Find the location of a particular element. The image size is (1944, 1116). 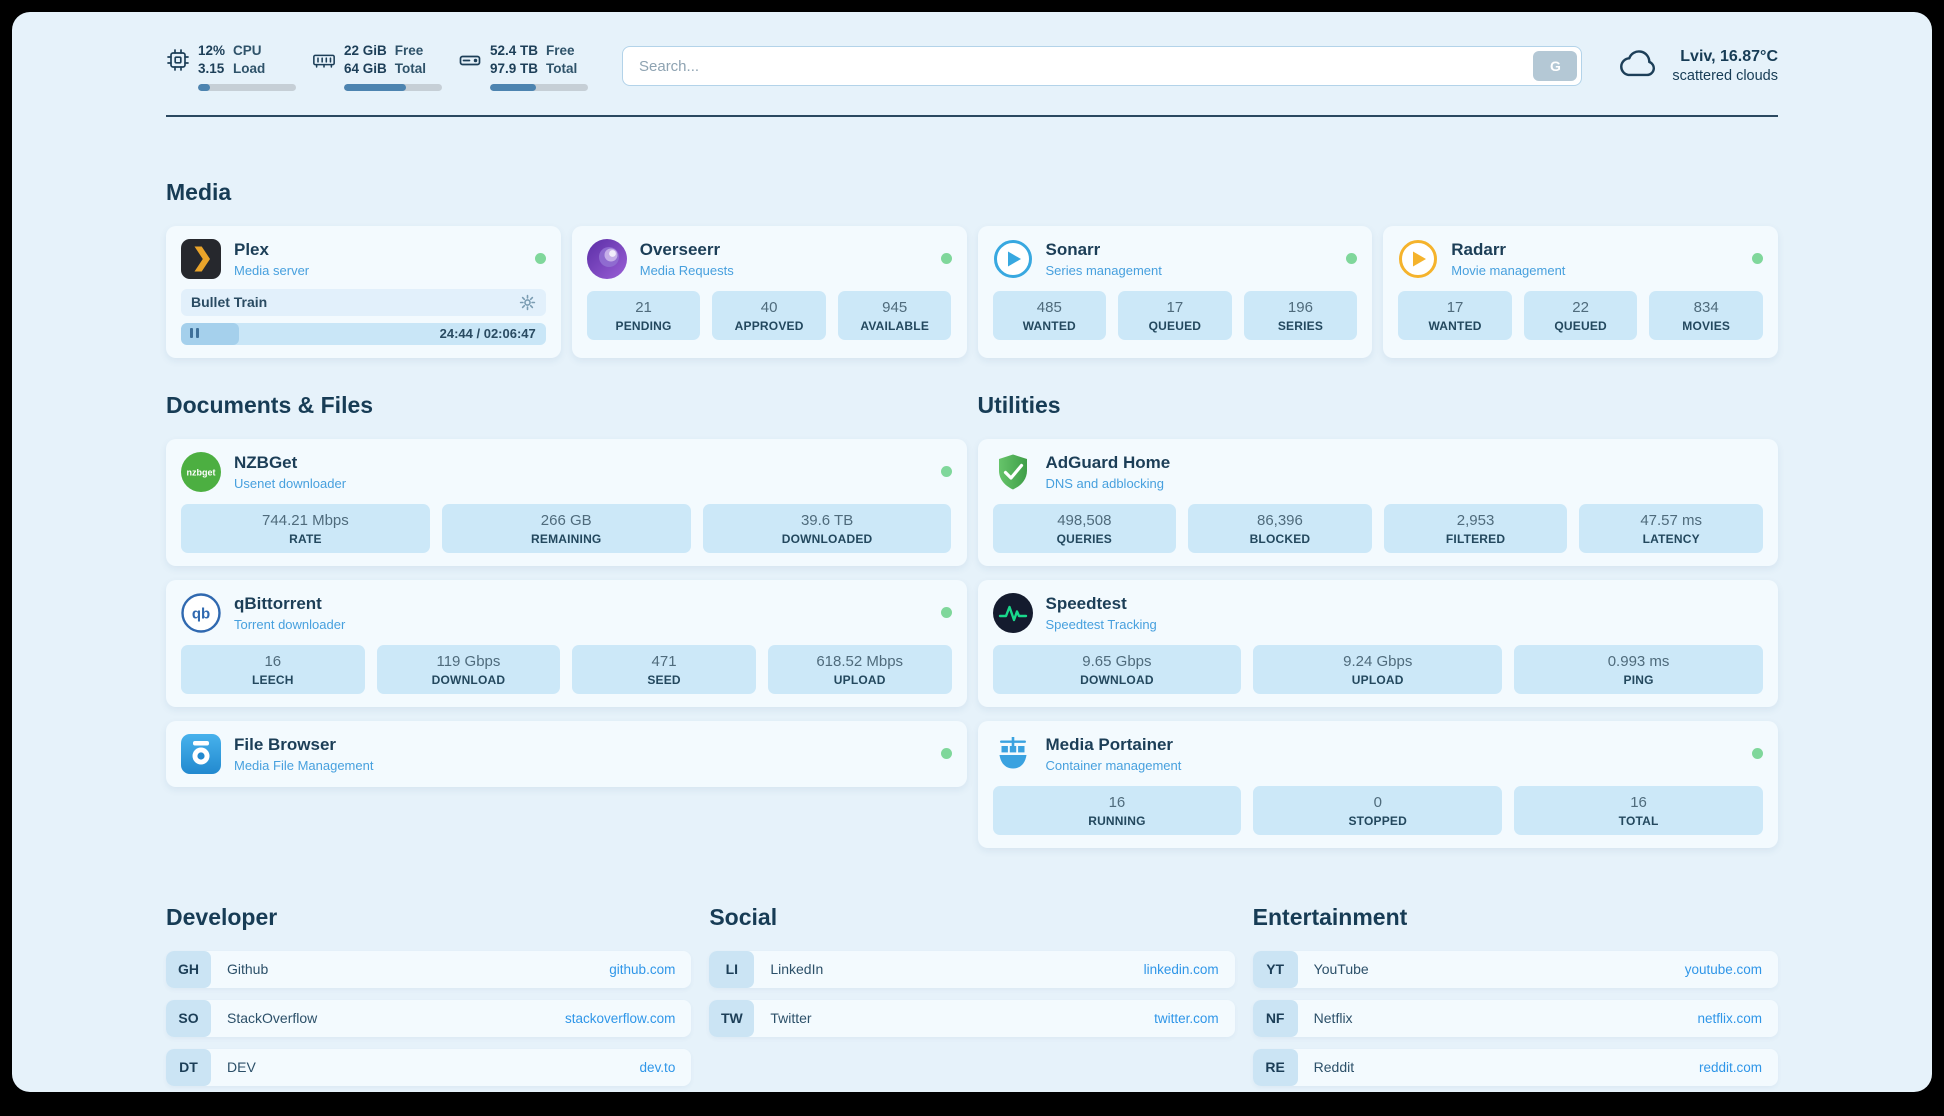

memory-progress-track is located at coordinates (393, 87).